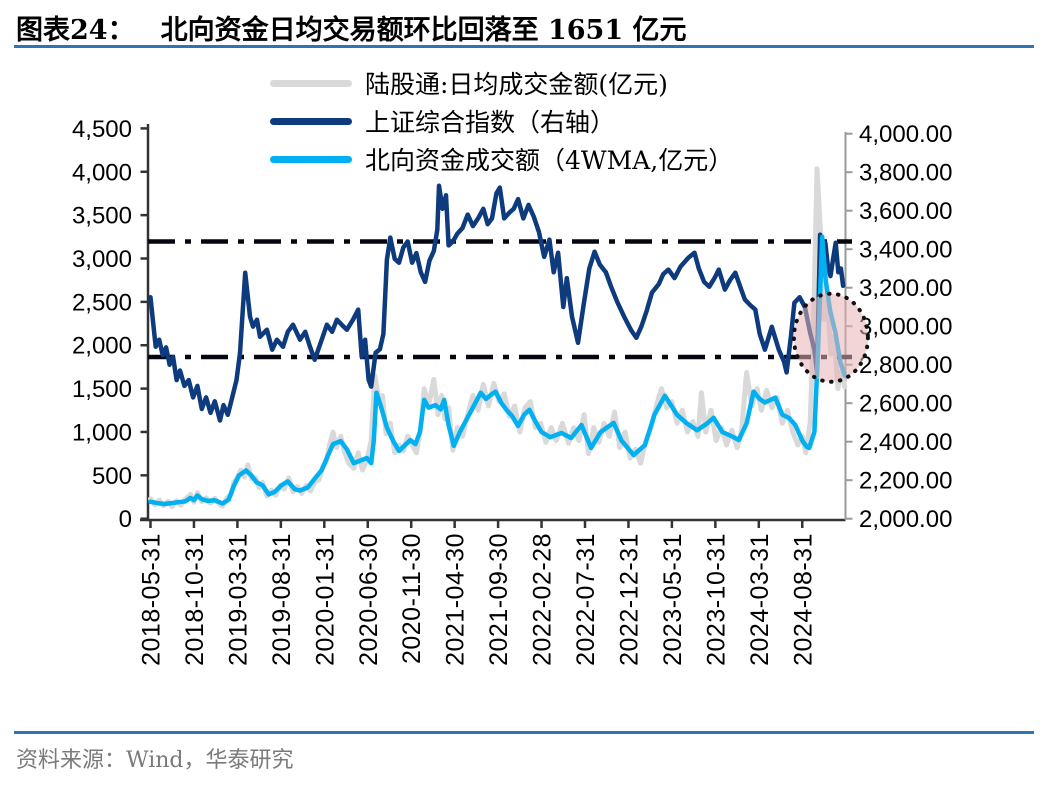 The width and height of the screenshot is (1048, 792). Describe the element at coordinates (716, 599) in the screenshot. I see `x-axis-label: 2023-10-31` at that location.